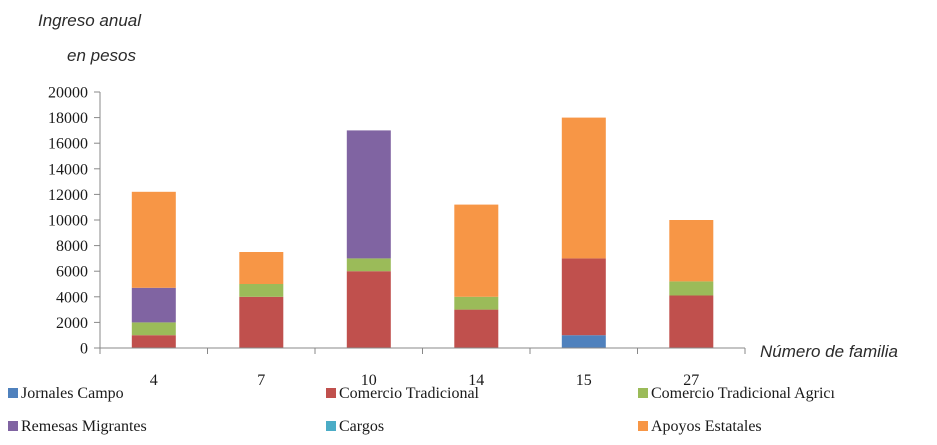 The image size is (937, 445). I want to click on legend-label: Apoyos Estatales, so click(706, 426).